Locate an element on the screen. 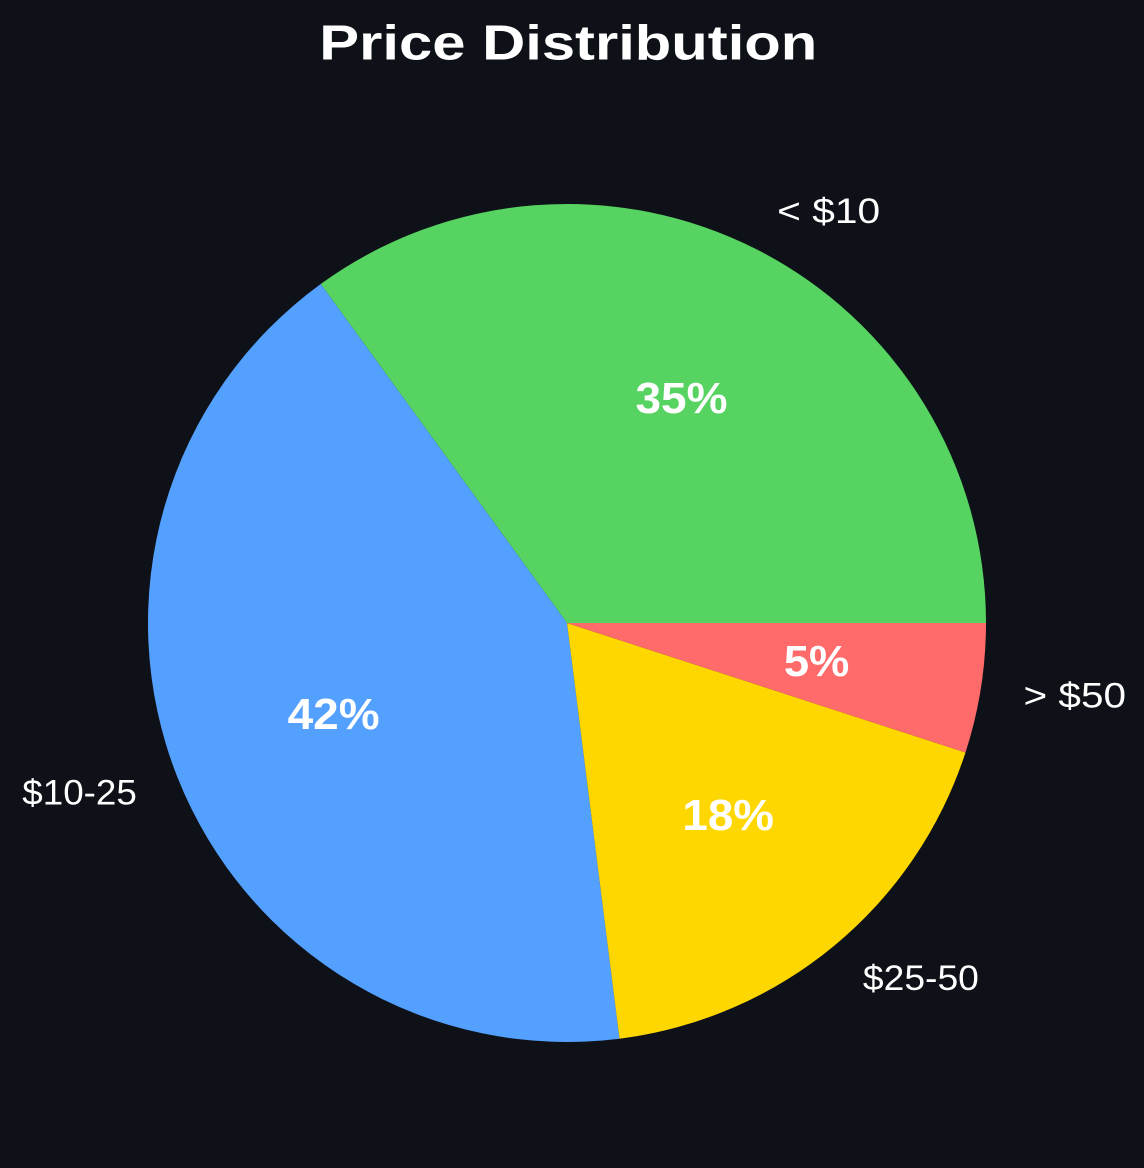  svg-text: $25-50 is located at coordinates (921, 978).